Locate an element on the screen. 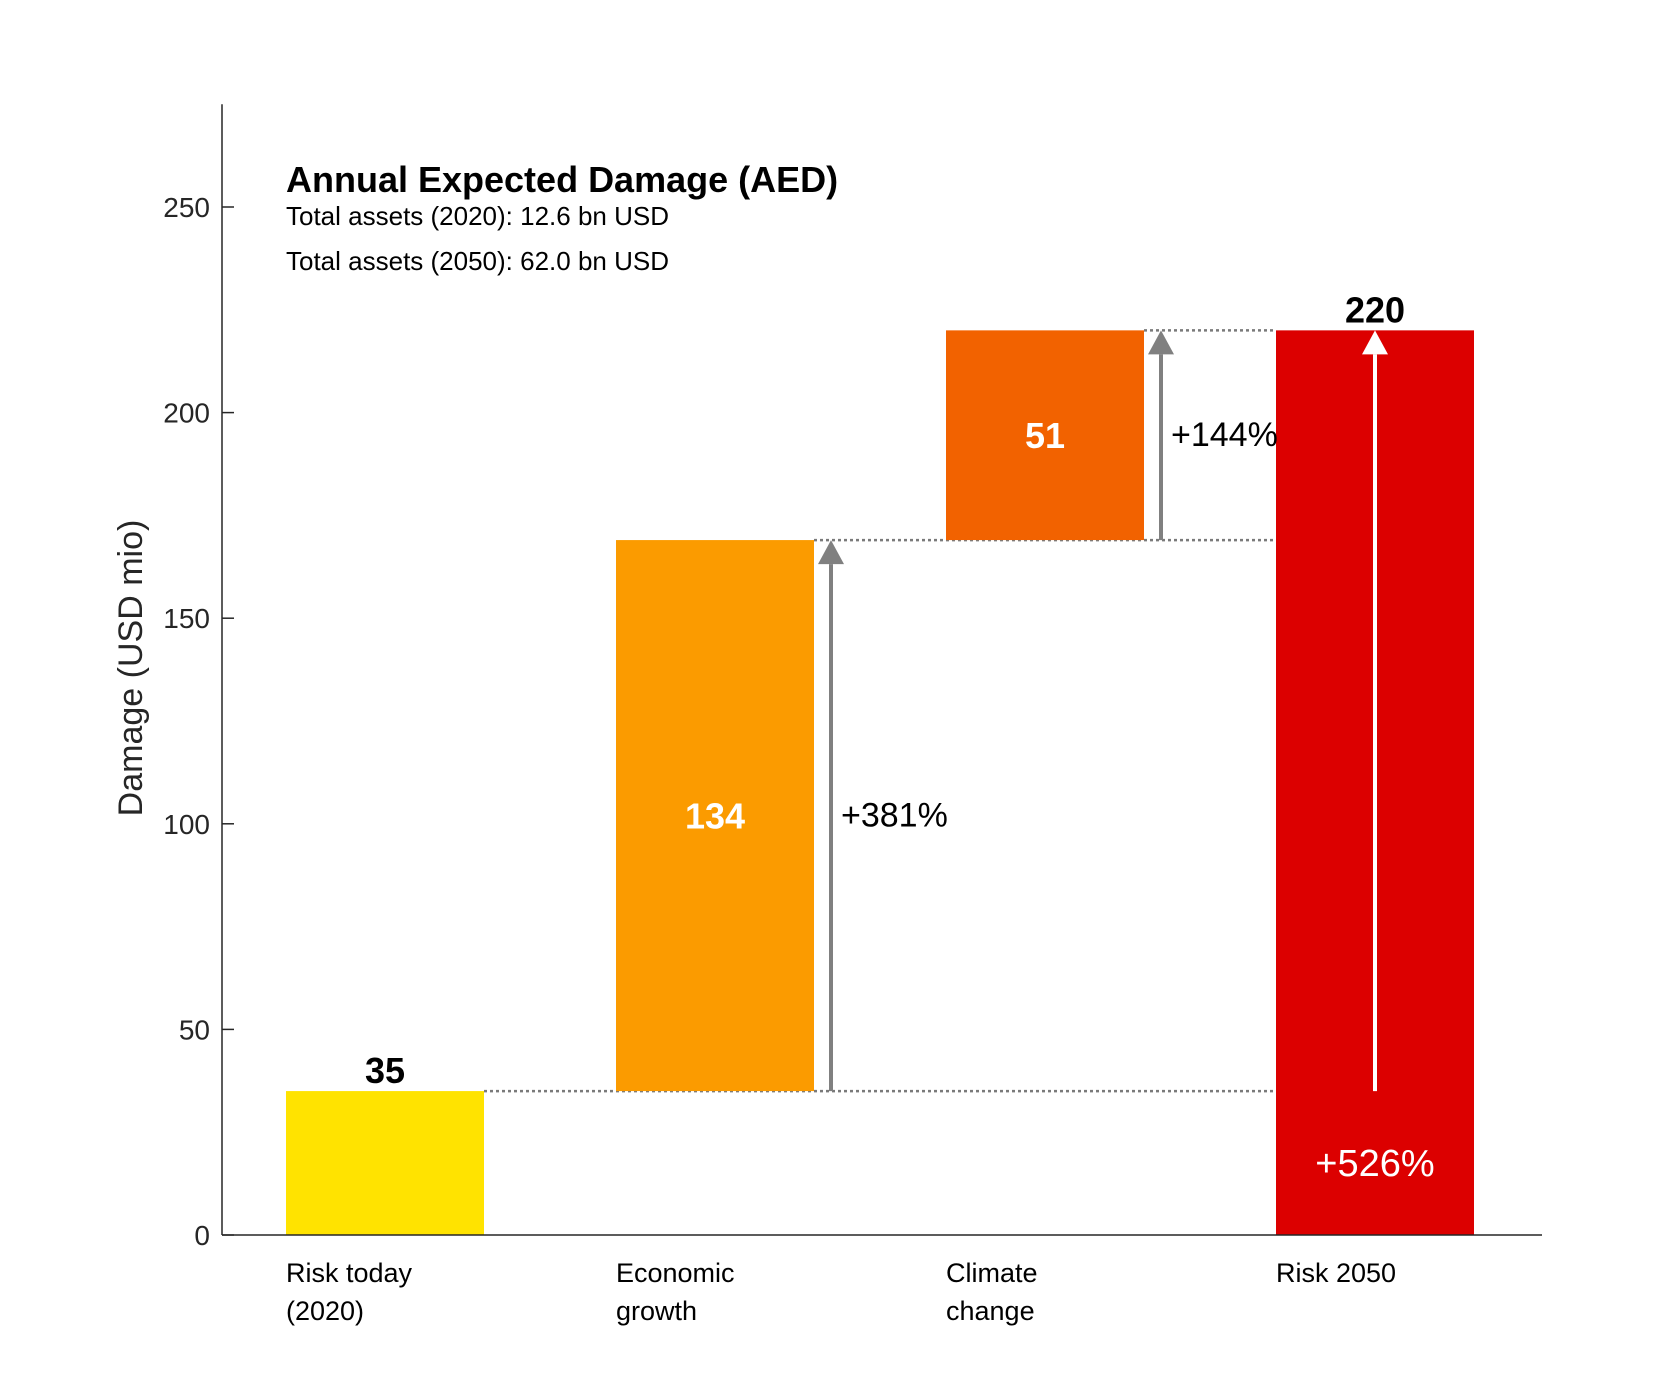  x-tick-label-line: (2020) is located at coordinates (325, 1311).